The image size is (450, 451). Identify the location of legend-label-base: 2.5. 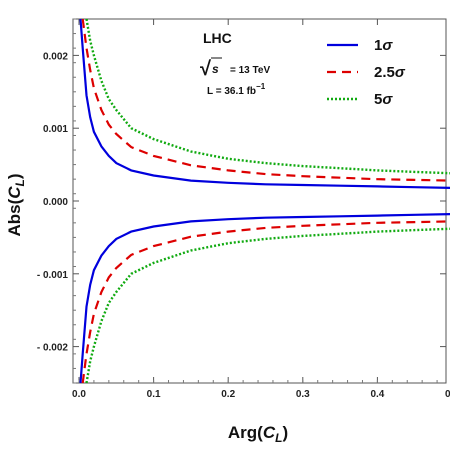
(384, 72).